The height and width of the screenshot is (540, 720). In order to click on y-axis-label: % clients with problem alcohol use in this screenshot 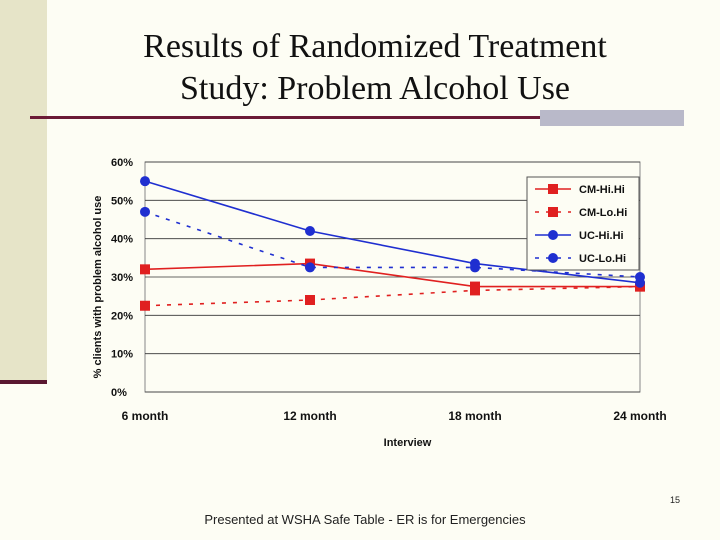, I will do `click(98, 287)`.